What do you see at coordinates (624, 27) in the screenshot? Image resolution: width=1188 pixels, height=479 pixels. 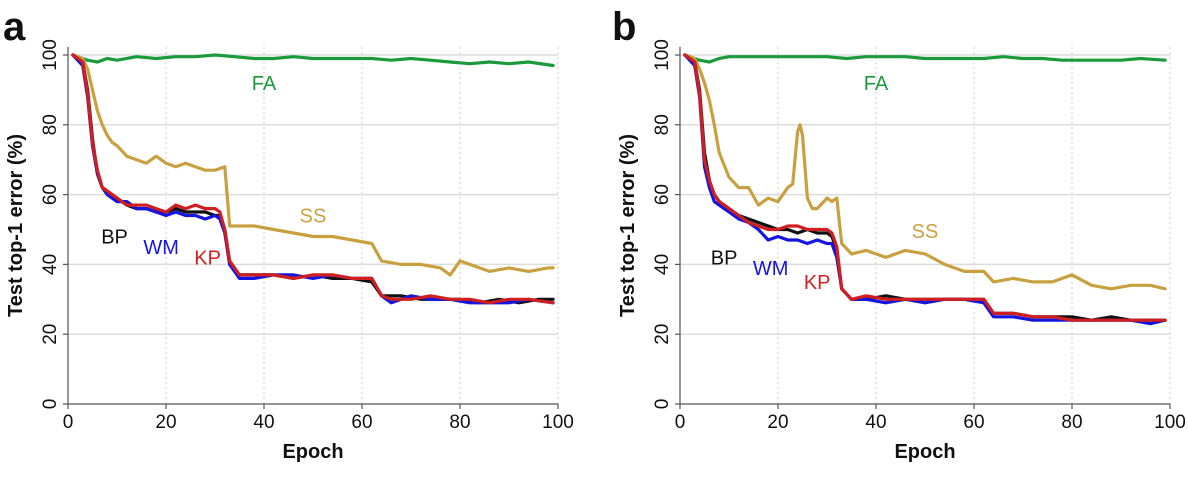 I see `panel-letter: b` at bounding box center [624, 27].